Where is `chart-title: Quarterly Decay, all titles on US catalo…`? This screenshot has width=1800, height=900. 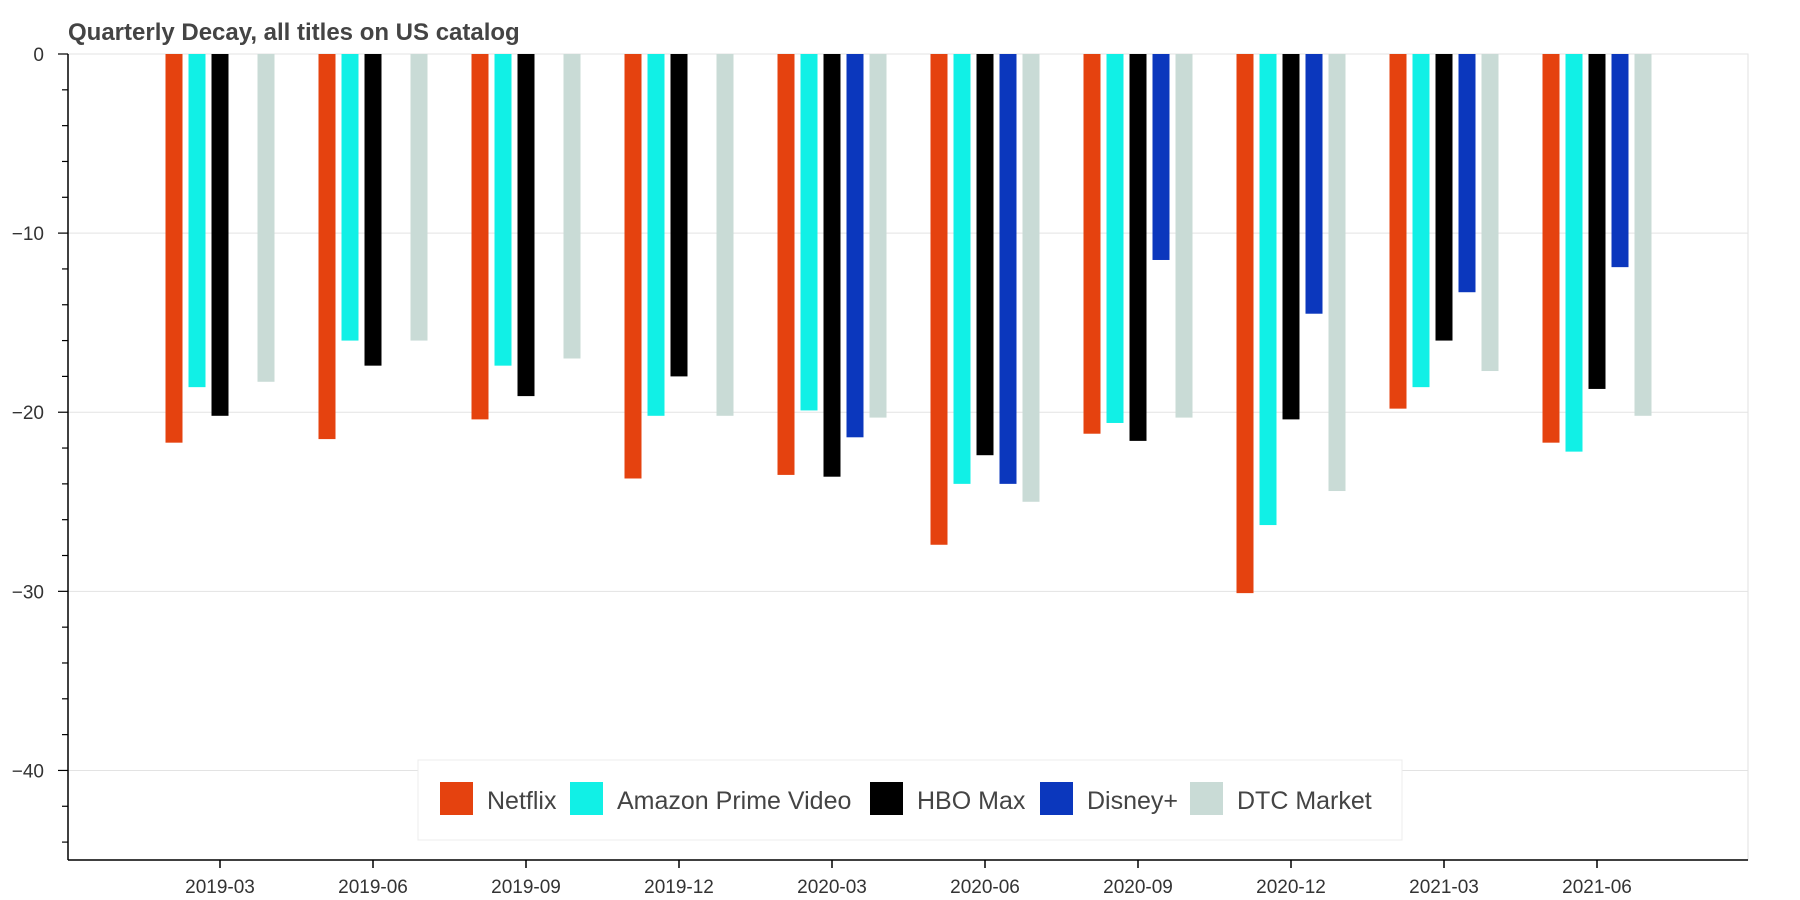 chart-title: Quarterly Decay, all titles on US catalo… is located at coordinates (294, 32).